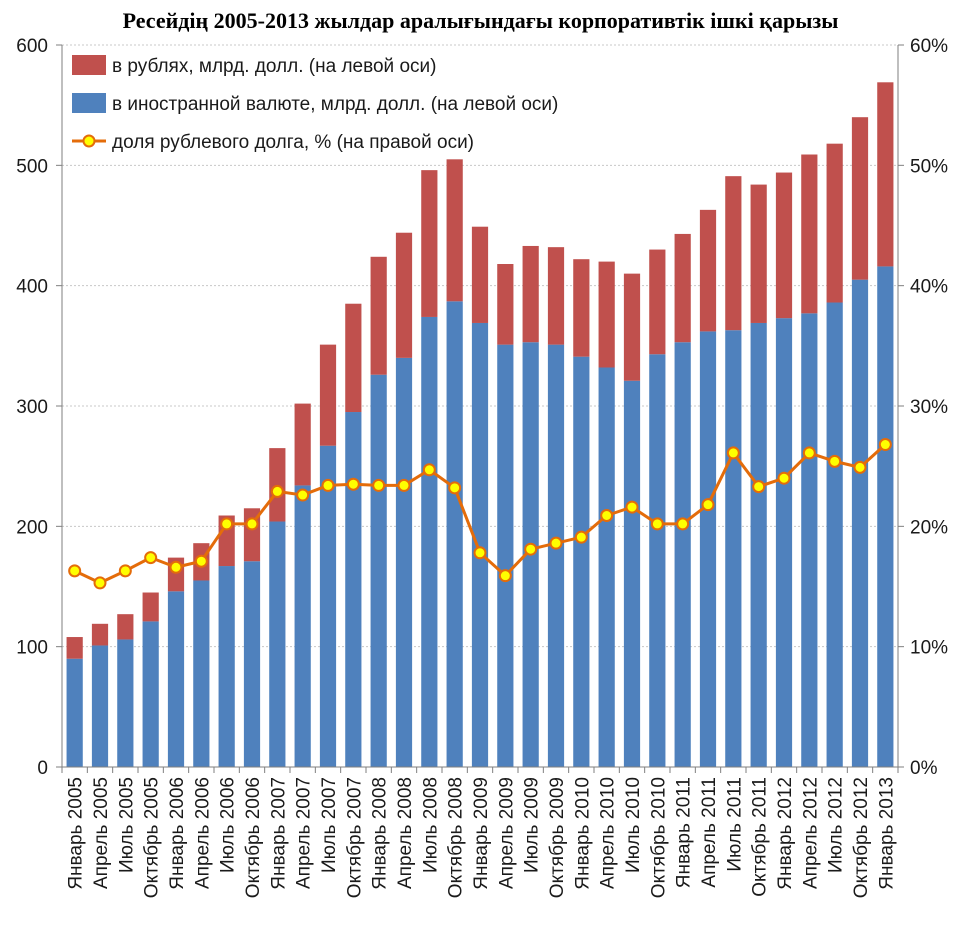 The image size is (961, 952). Describe the element at coordinates (380, 833) in the screenshot. I see `x-tick-label: Январь 2008` at that location.